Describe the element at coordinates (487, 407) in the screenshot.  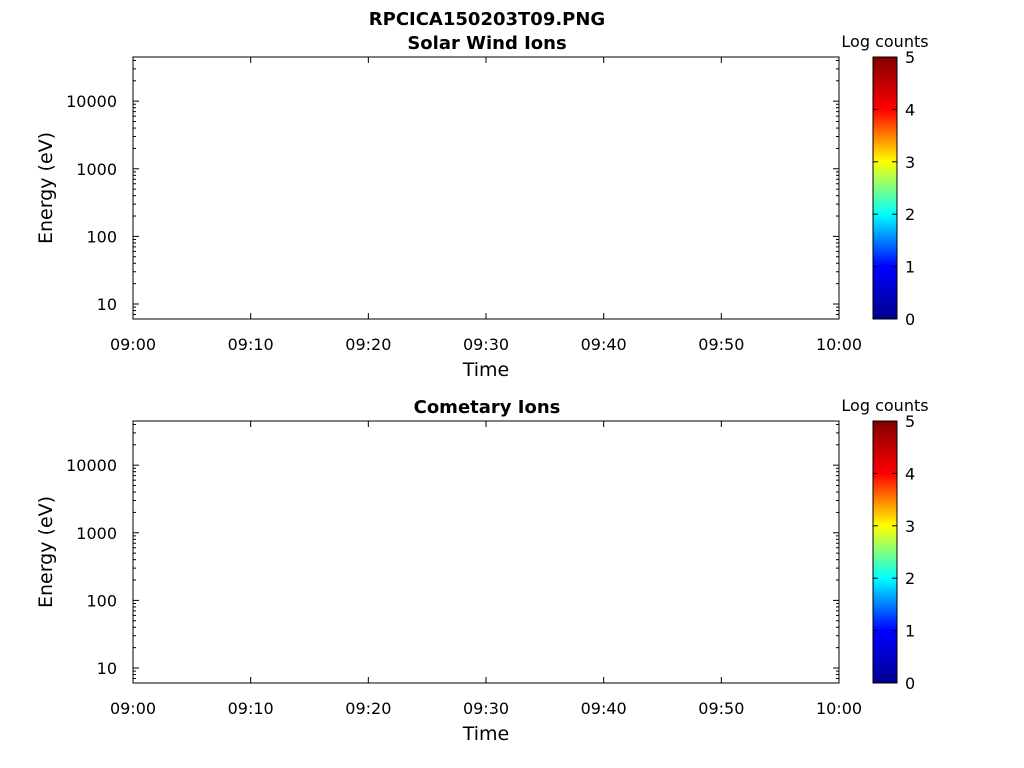
I see `panel-title: Cometary Ions` at that location.